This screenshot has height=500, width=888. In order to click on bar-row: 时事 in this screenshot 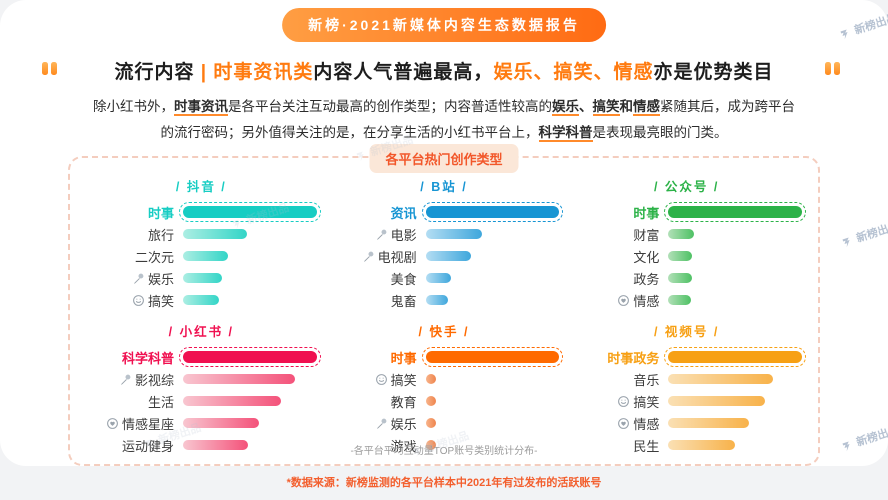, I will do `click(688, 212)`.